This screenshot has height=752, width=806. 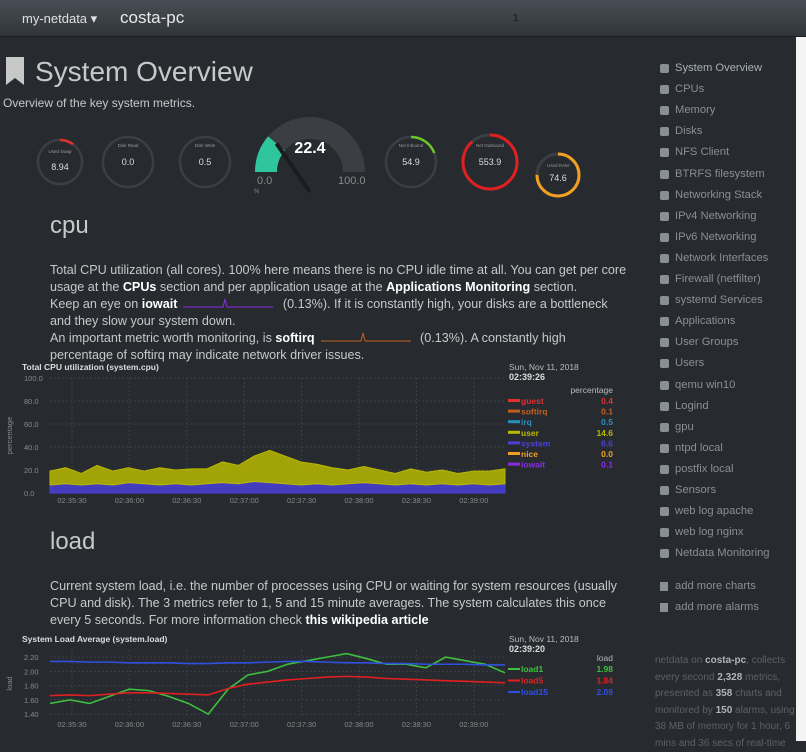 I want to click on text: section., so click(x=554, y=287).